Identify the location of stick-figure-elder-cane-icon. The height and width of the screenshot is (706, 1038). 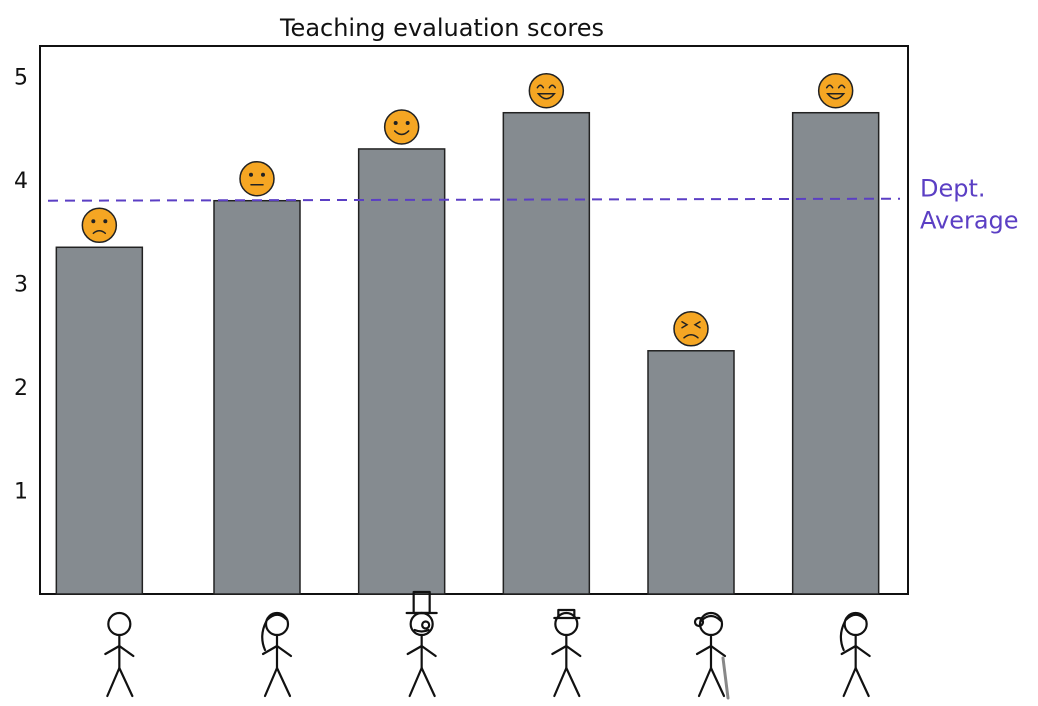
(711, 655).